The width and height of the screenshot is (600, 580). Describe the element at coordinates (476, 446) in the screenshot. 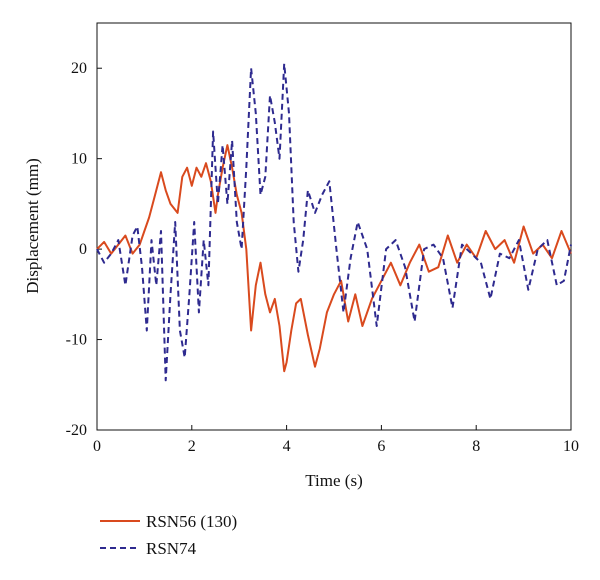

I see `x-tick-label: 8` at that location.